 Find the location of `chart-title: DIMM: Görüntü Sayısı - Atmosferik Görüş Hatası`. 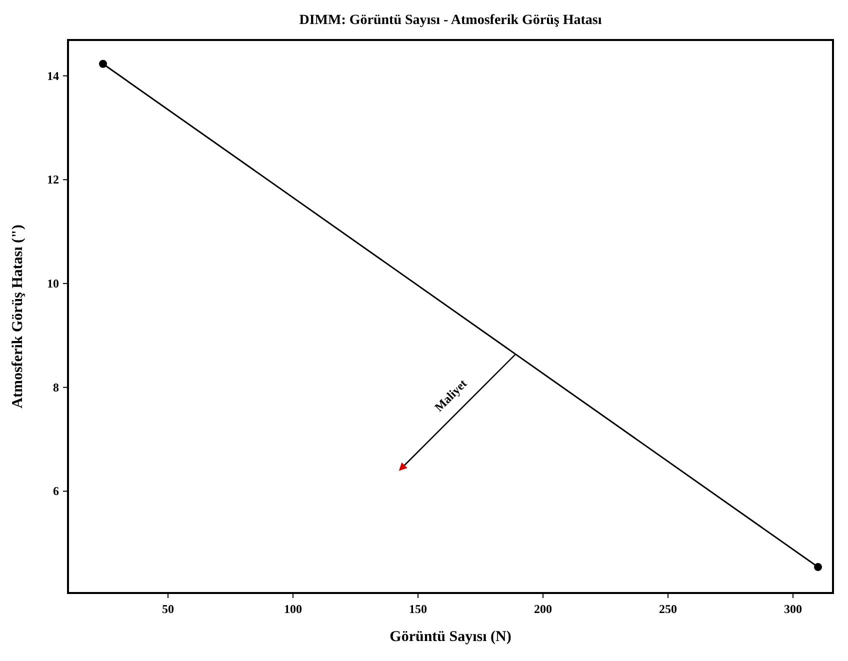

chart-title: DIMM: Görüntü Sayısı - Atmosferik Görüş Hatası is located at coordinates (450, 20).